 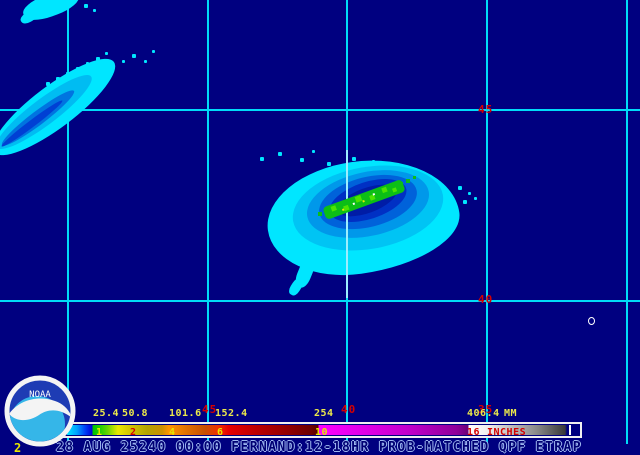 I want to click on noaa-logo: NOAA, so click(x=40, y=411).